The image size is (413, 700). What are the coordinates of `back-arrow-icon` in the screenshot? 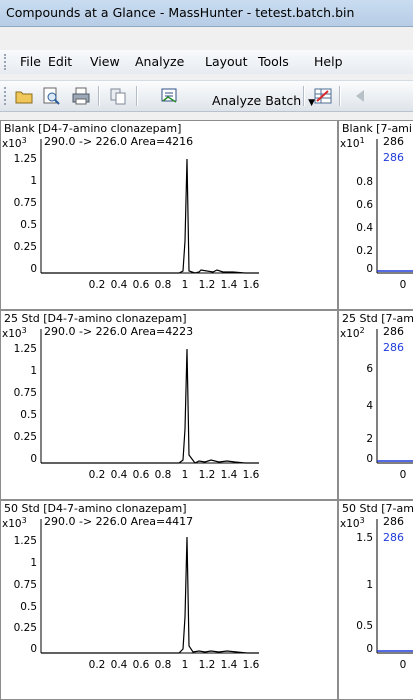 It's located at (360, 96).